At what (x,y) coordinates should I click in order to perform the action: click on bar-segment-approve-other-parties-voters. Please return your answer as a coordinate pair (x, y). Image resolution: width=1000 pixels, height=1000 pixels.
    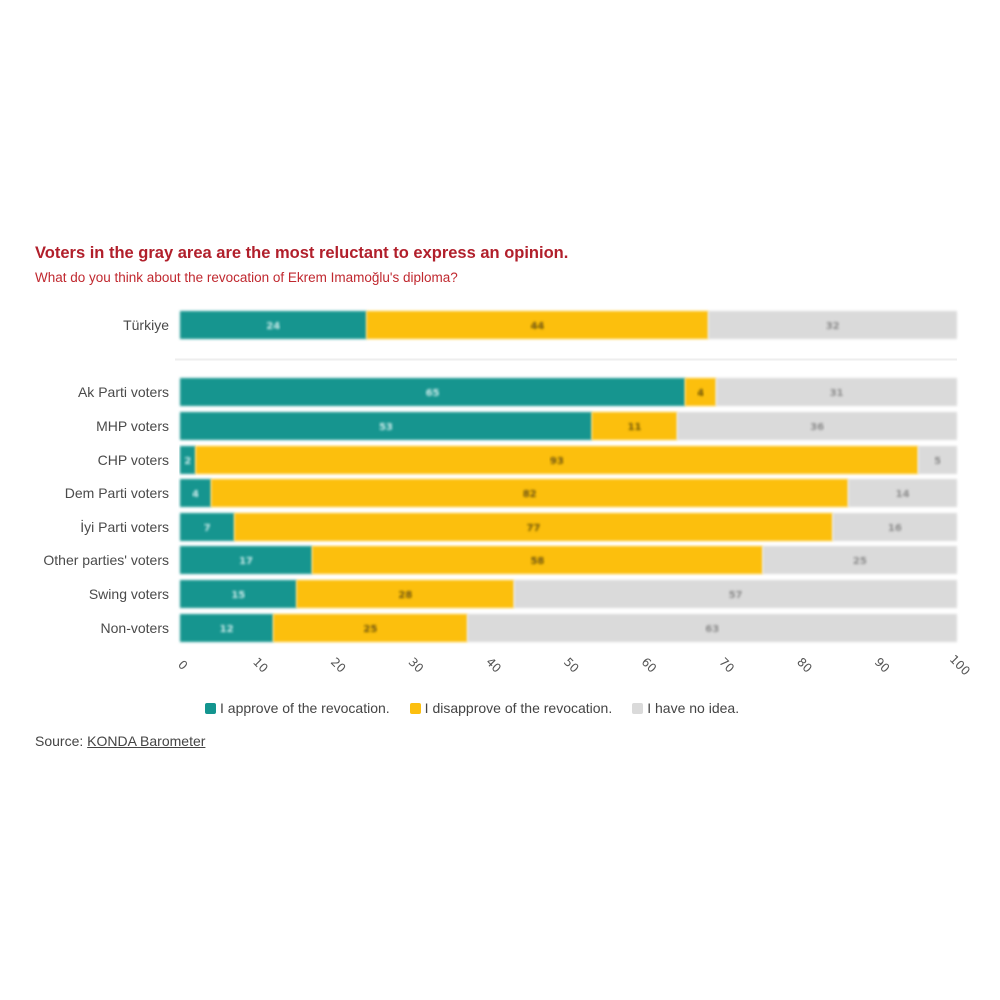
    Looking at the image, I should click on (246, 560).